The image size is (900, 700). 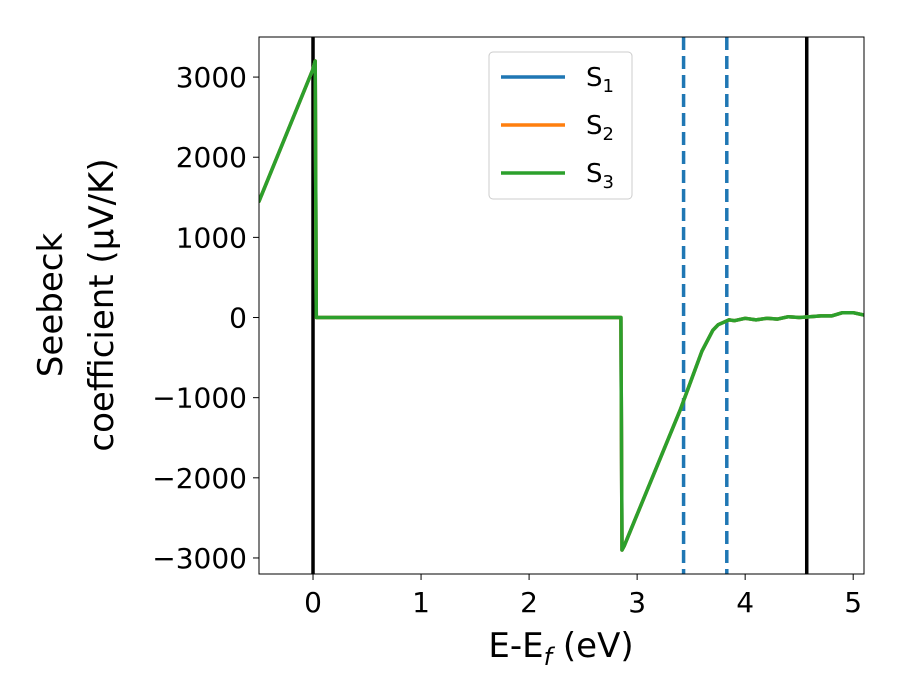 What do you see at coordinates (515, 646) in the screenshot?
I see `x-axis-label-main: E-E` at bounding box center [515, 646].